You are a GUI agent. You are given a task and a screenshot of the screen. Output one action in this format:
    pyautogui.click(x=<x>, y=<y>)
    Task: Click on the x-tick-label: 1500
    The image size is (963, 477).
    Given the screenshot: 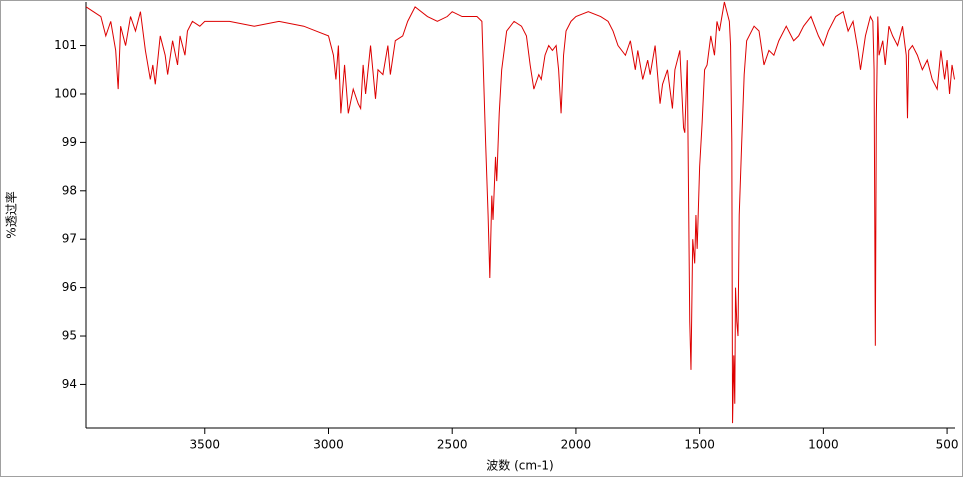 What is the action you would take?
    pyautogui.click(x=699, y=445)
    